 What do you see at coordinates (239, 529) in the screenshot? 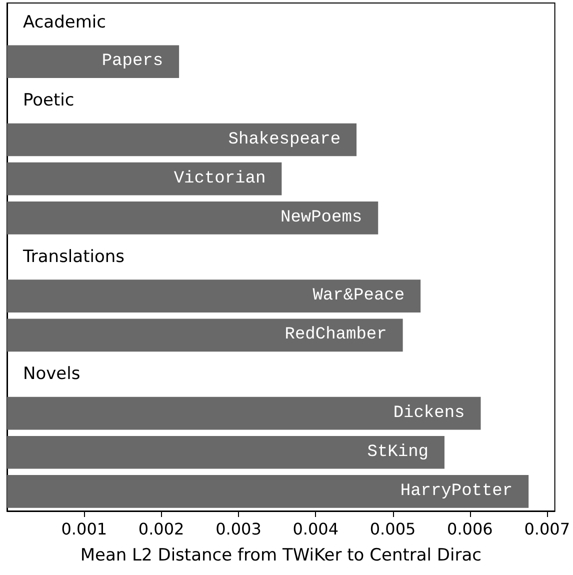
I see `x-tick-label: 0.003` at bounding box center [239, 529].